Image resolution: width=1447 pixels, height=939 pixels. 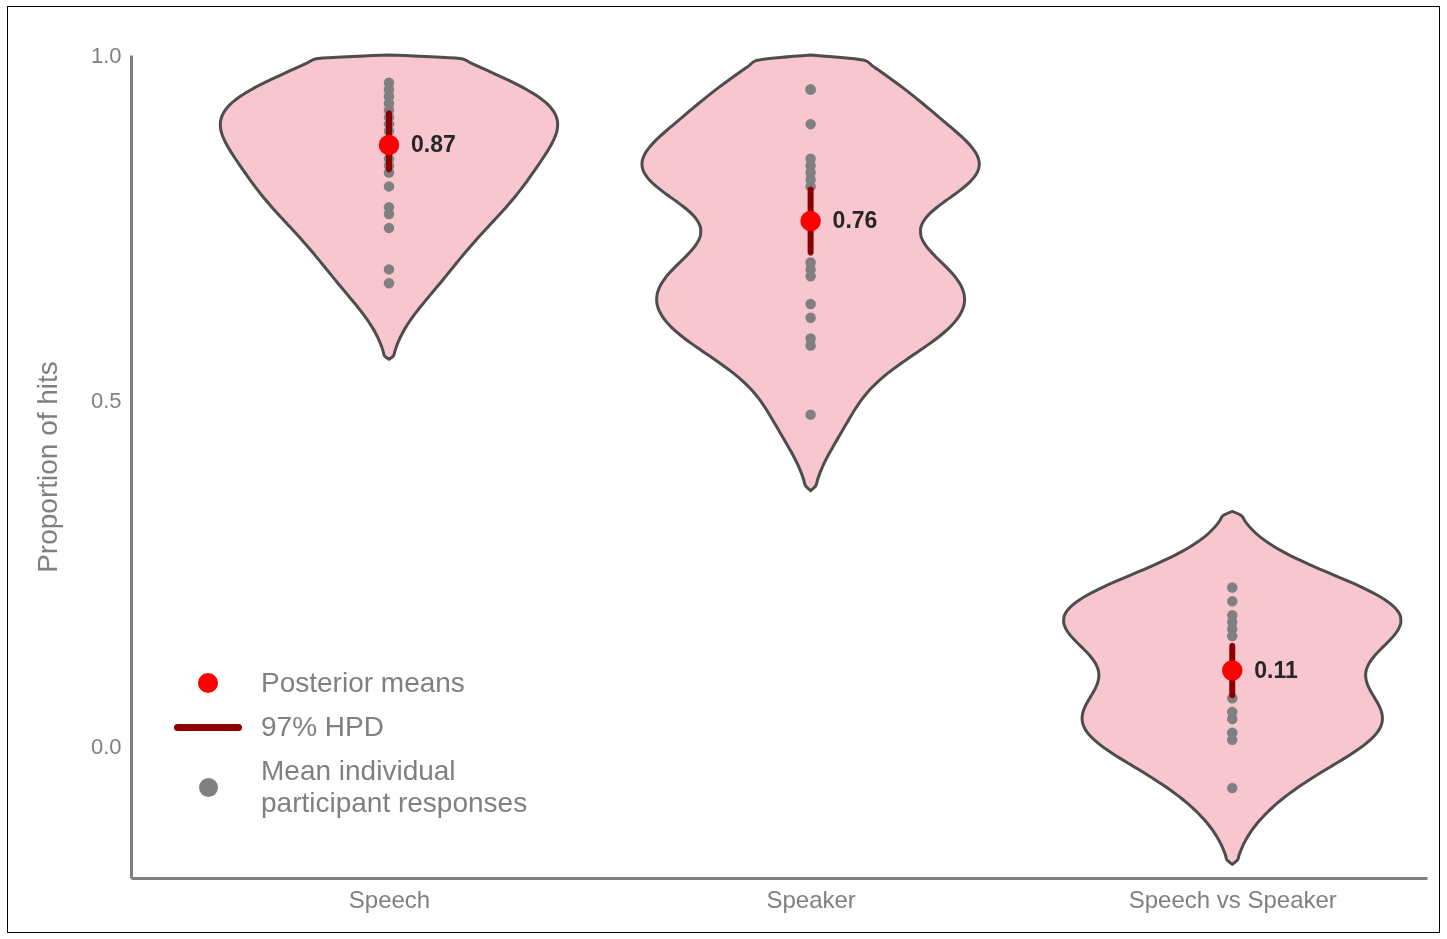 I want to click on data-label: 0.11, so click(x=1276, y=669).